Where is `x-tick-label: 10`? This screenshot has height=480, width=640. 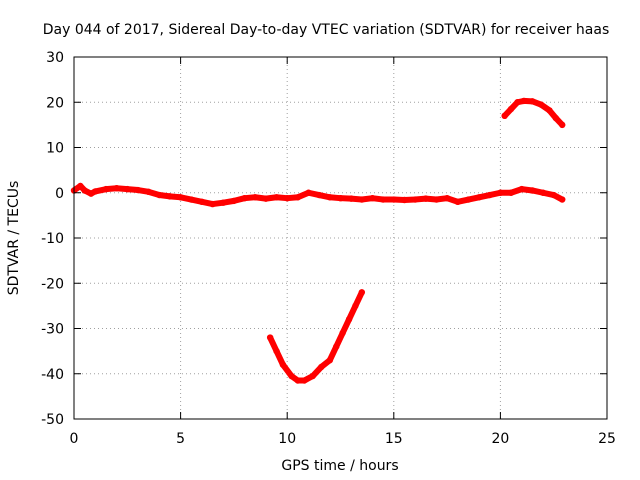 x-tick-label: 10 is located at coordinates (287, 439).